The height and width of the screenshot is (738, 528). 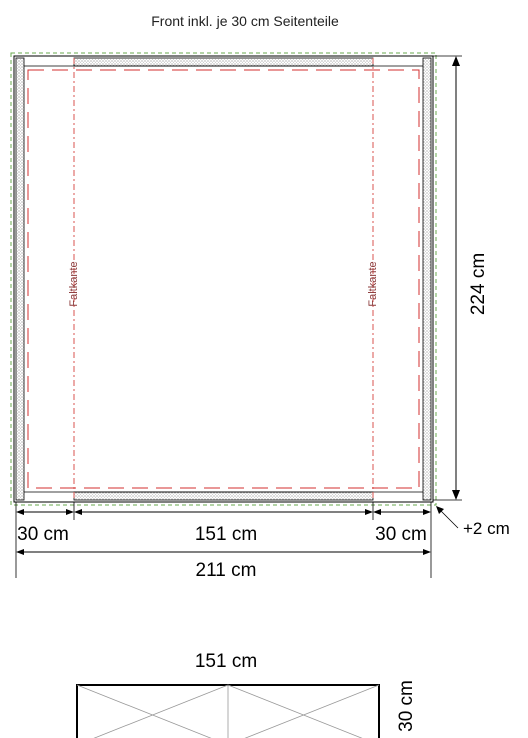 I want to click on right-panel-label: 30 cm, so click(x=401, y=534).